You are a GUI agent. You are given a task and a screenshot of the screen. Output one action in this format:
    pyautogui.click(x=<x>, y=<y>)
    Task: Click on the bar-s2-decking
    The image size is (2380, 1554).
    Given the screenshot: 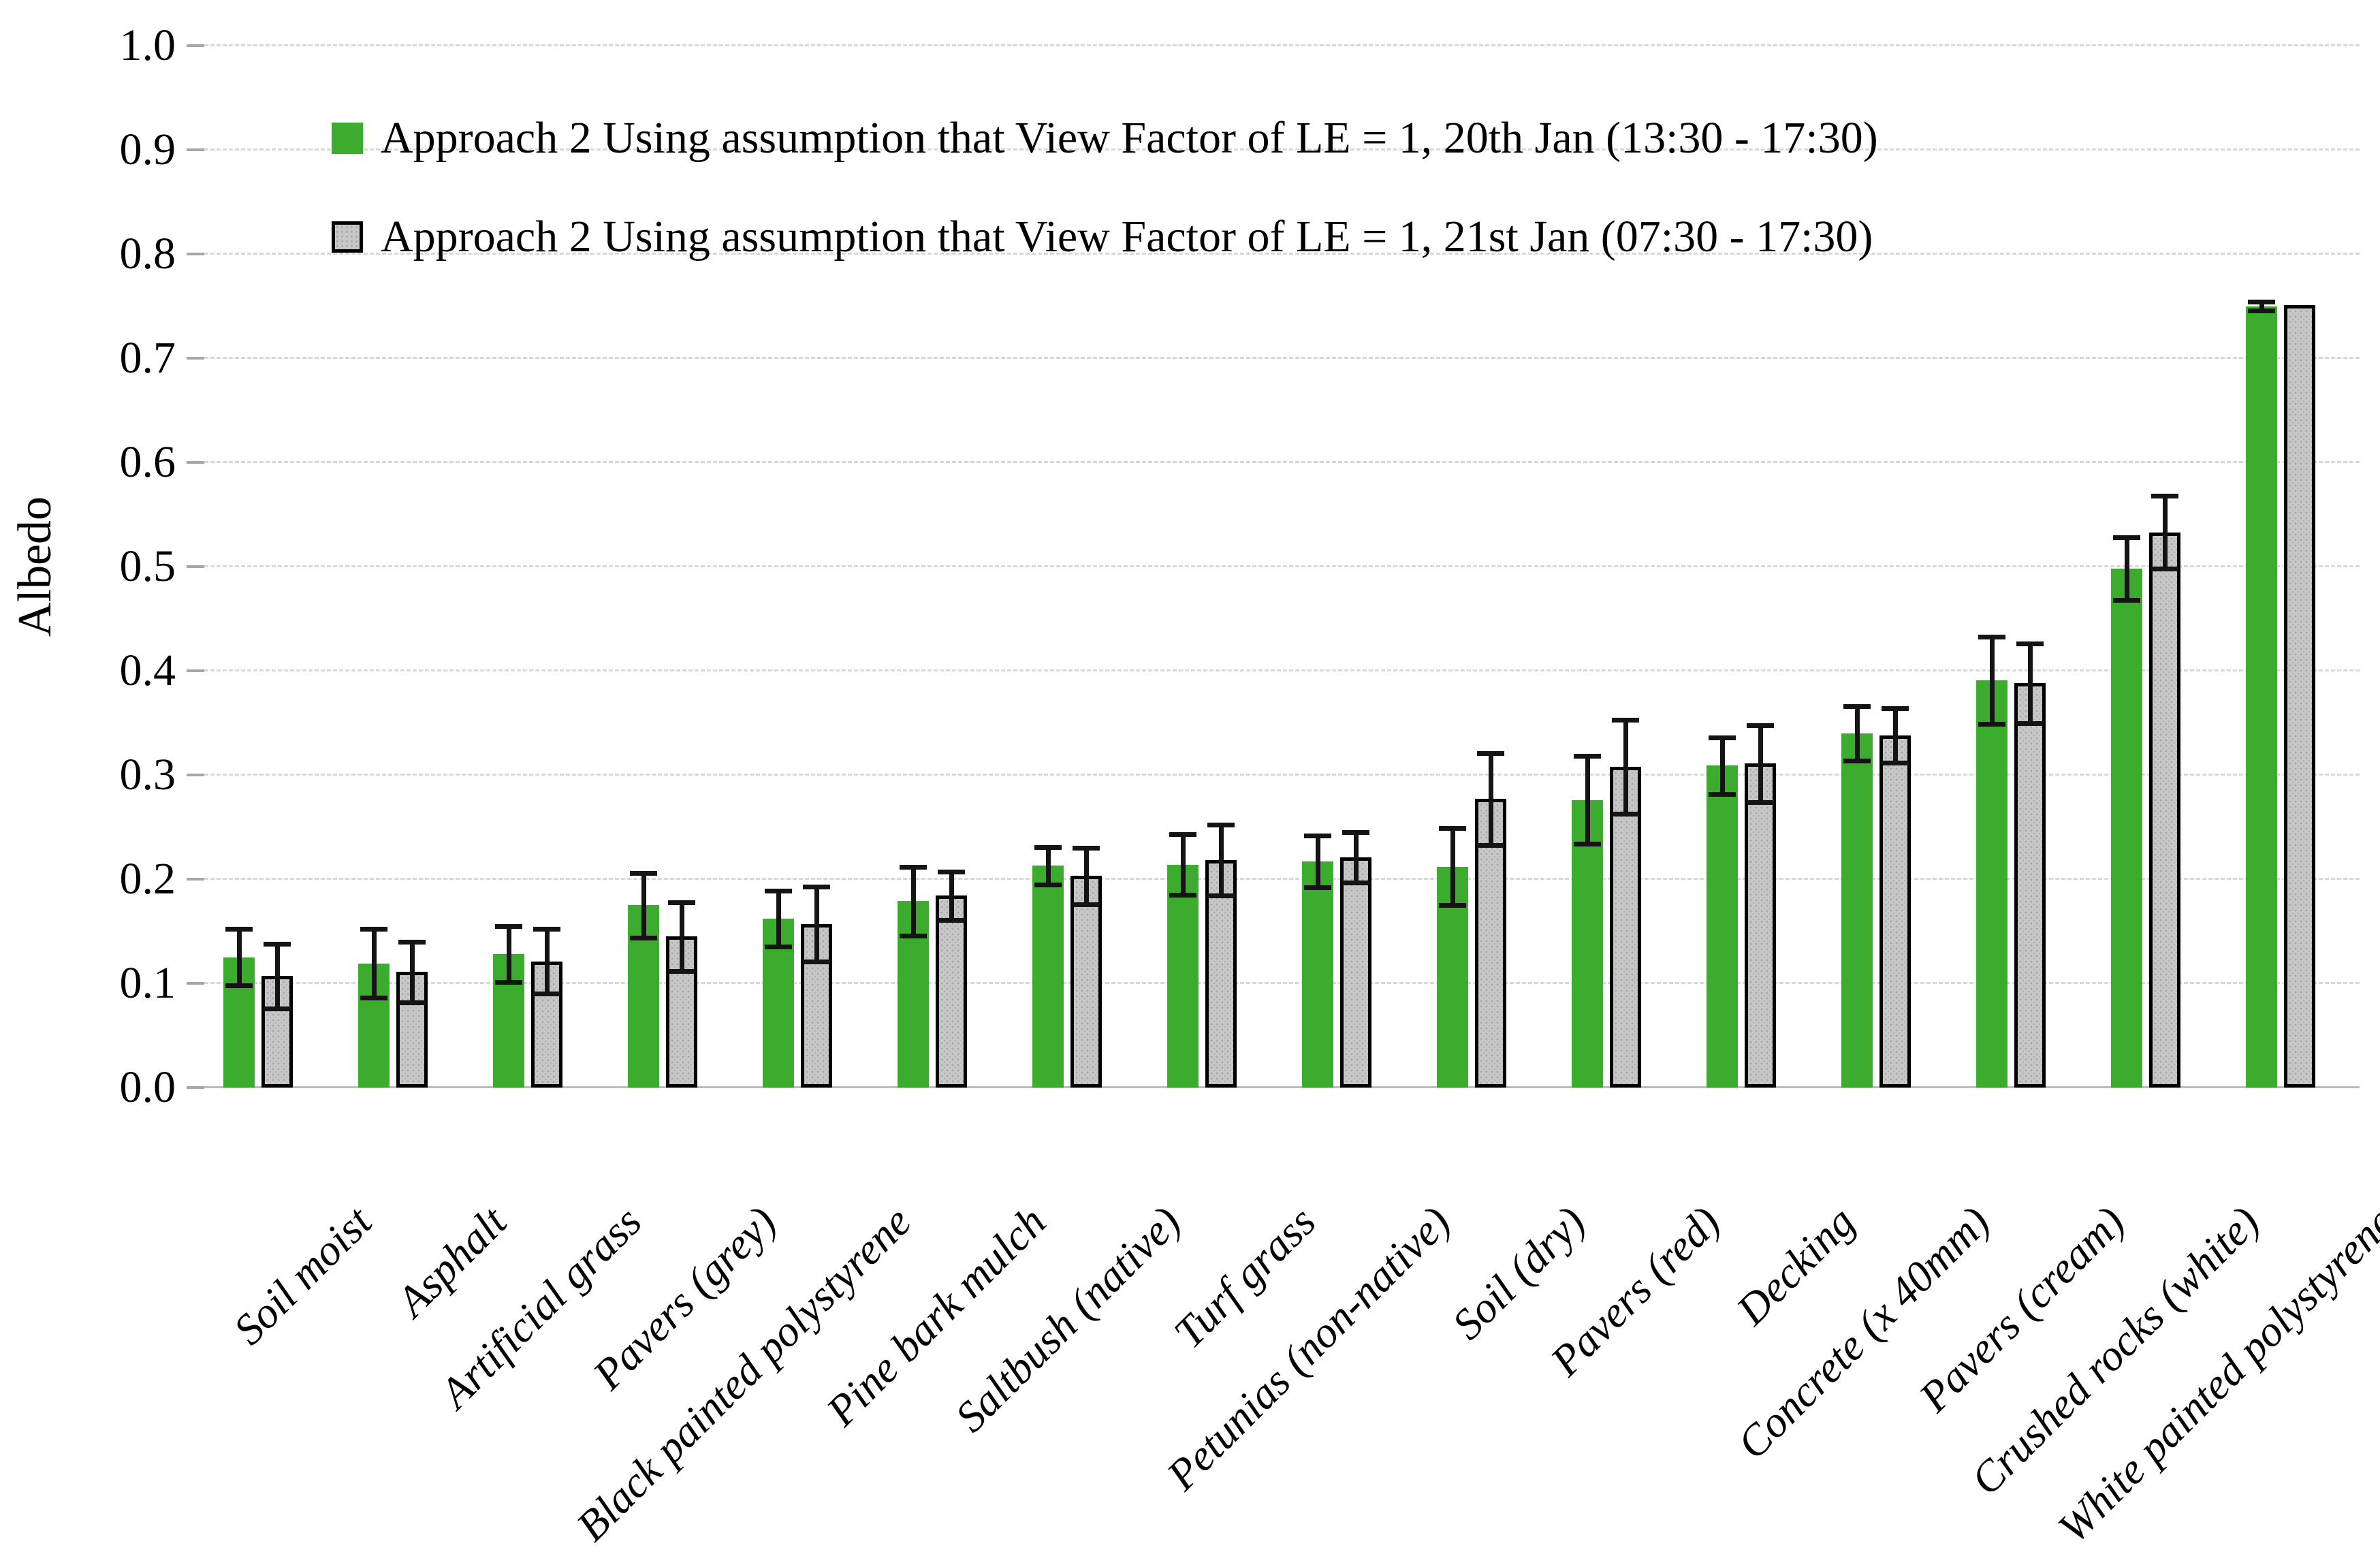 What is the action you would take?
    pyautogui.click(x=1760, y=925)
    